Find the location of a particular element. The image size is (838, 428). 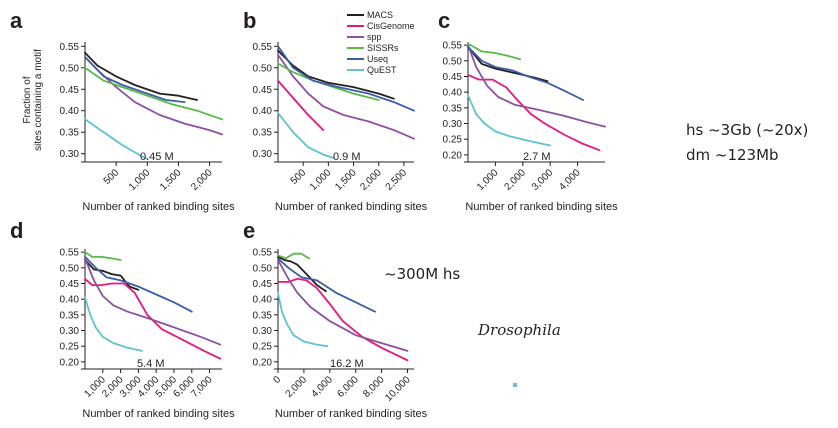

panel-letter-a: a is located at coordinates (16, 20).